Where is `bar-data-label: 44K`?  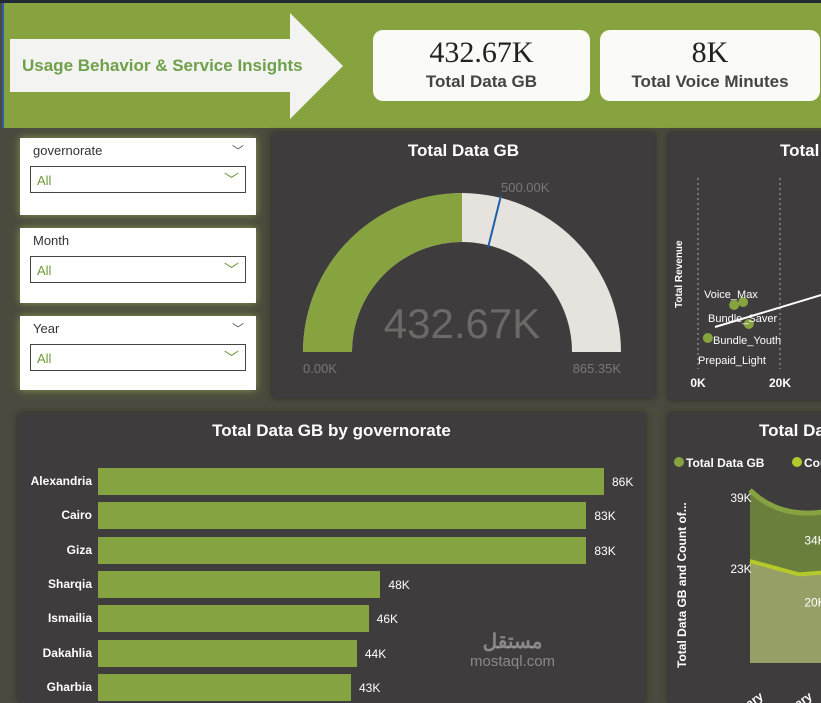 bar-data-label: 44K is located at coordinates (375, 653).